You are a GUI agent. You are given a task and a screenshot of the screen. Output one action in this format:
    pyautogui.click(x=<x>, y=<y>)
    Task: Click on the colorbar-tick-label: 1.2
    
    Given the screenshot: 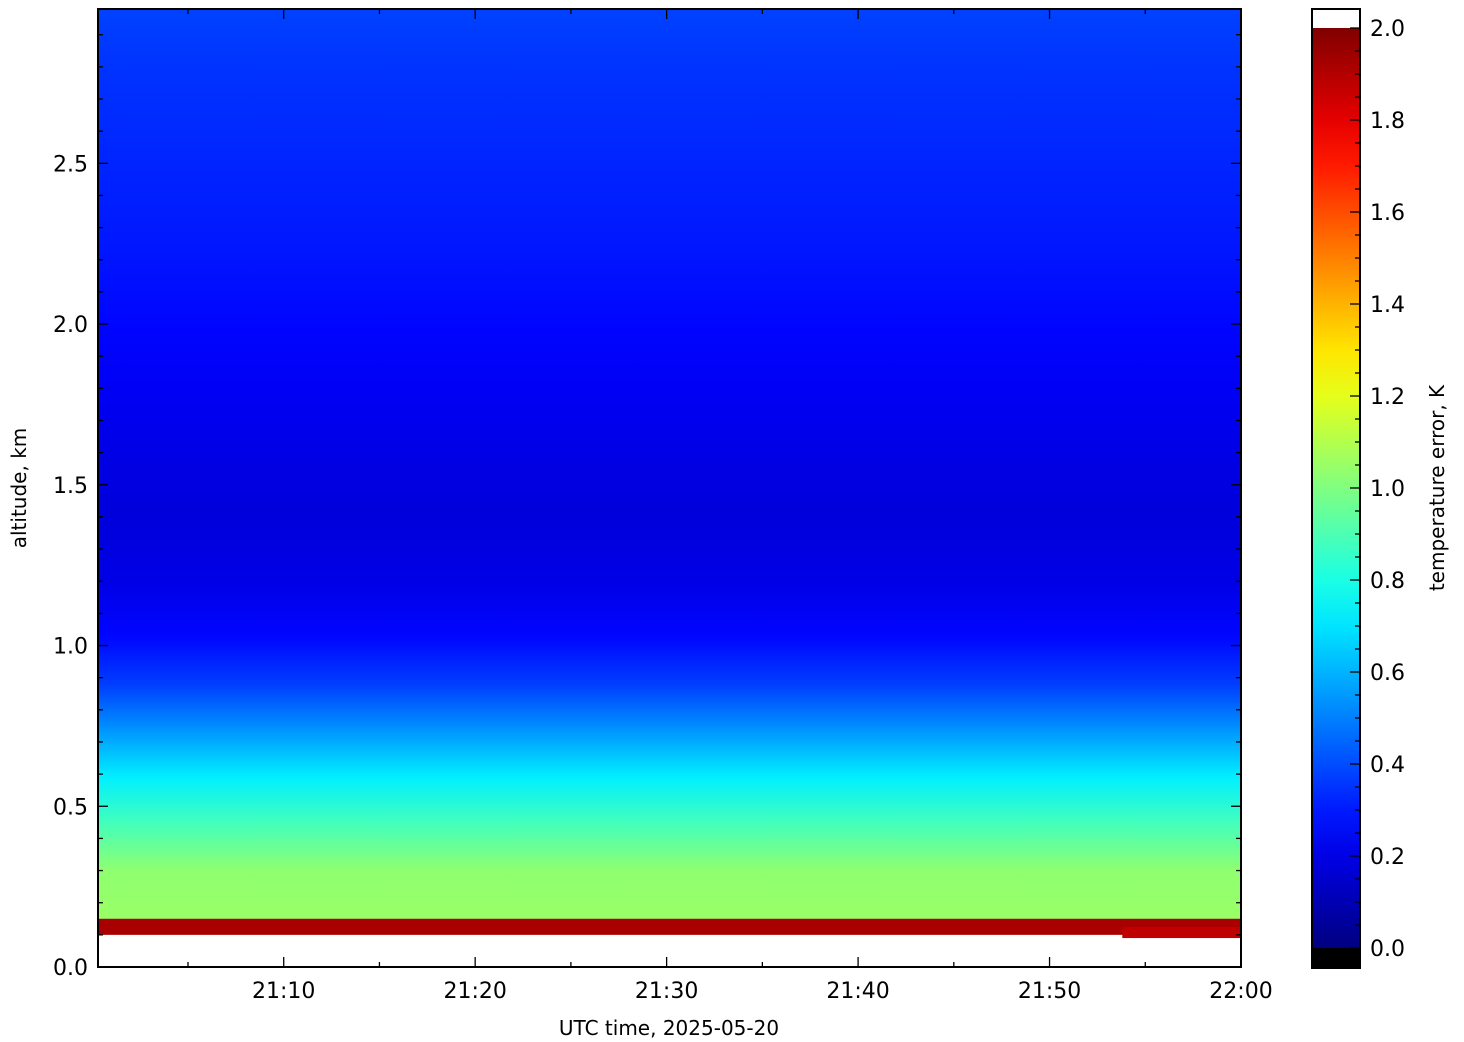 What is the action you would take?
    pyautogui.click(x=1387, y=397)
    